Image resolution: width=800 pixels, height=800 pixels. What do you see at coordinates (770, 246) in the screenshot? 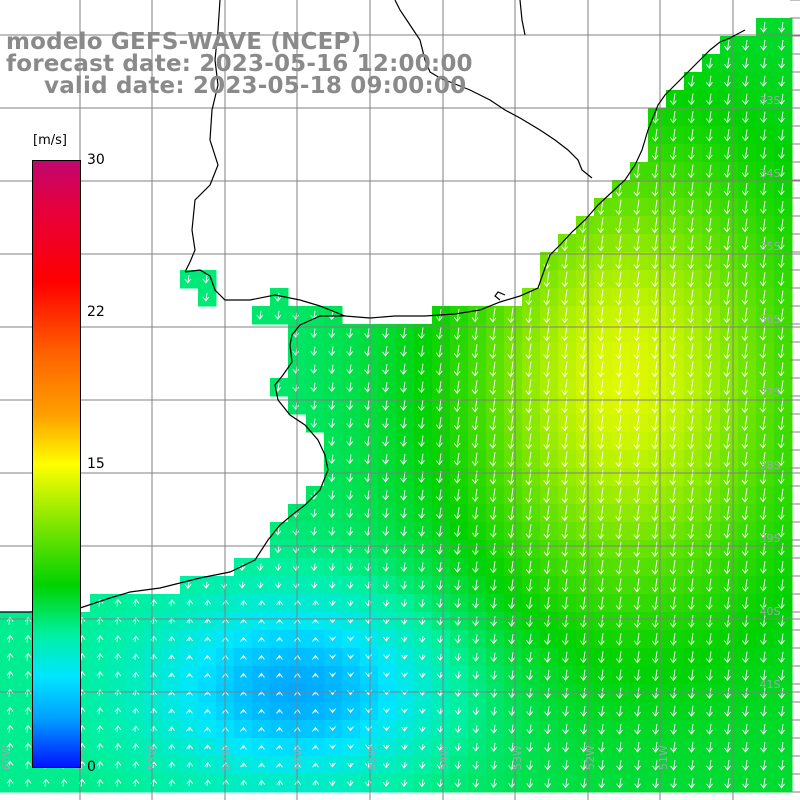
I see `lat-label: 35S` at bounding box center [770, 246].